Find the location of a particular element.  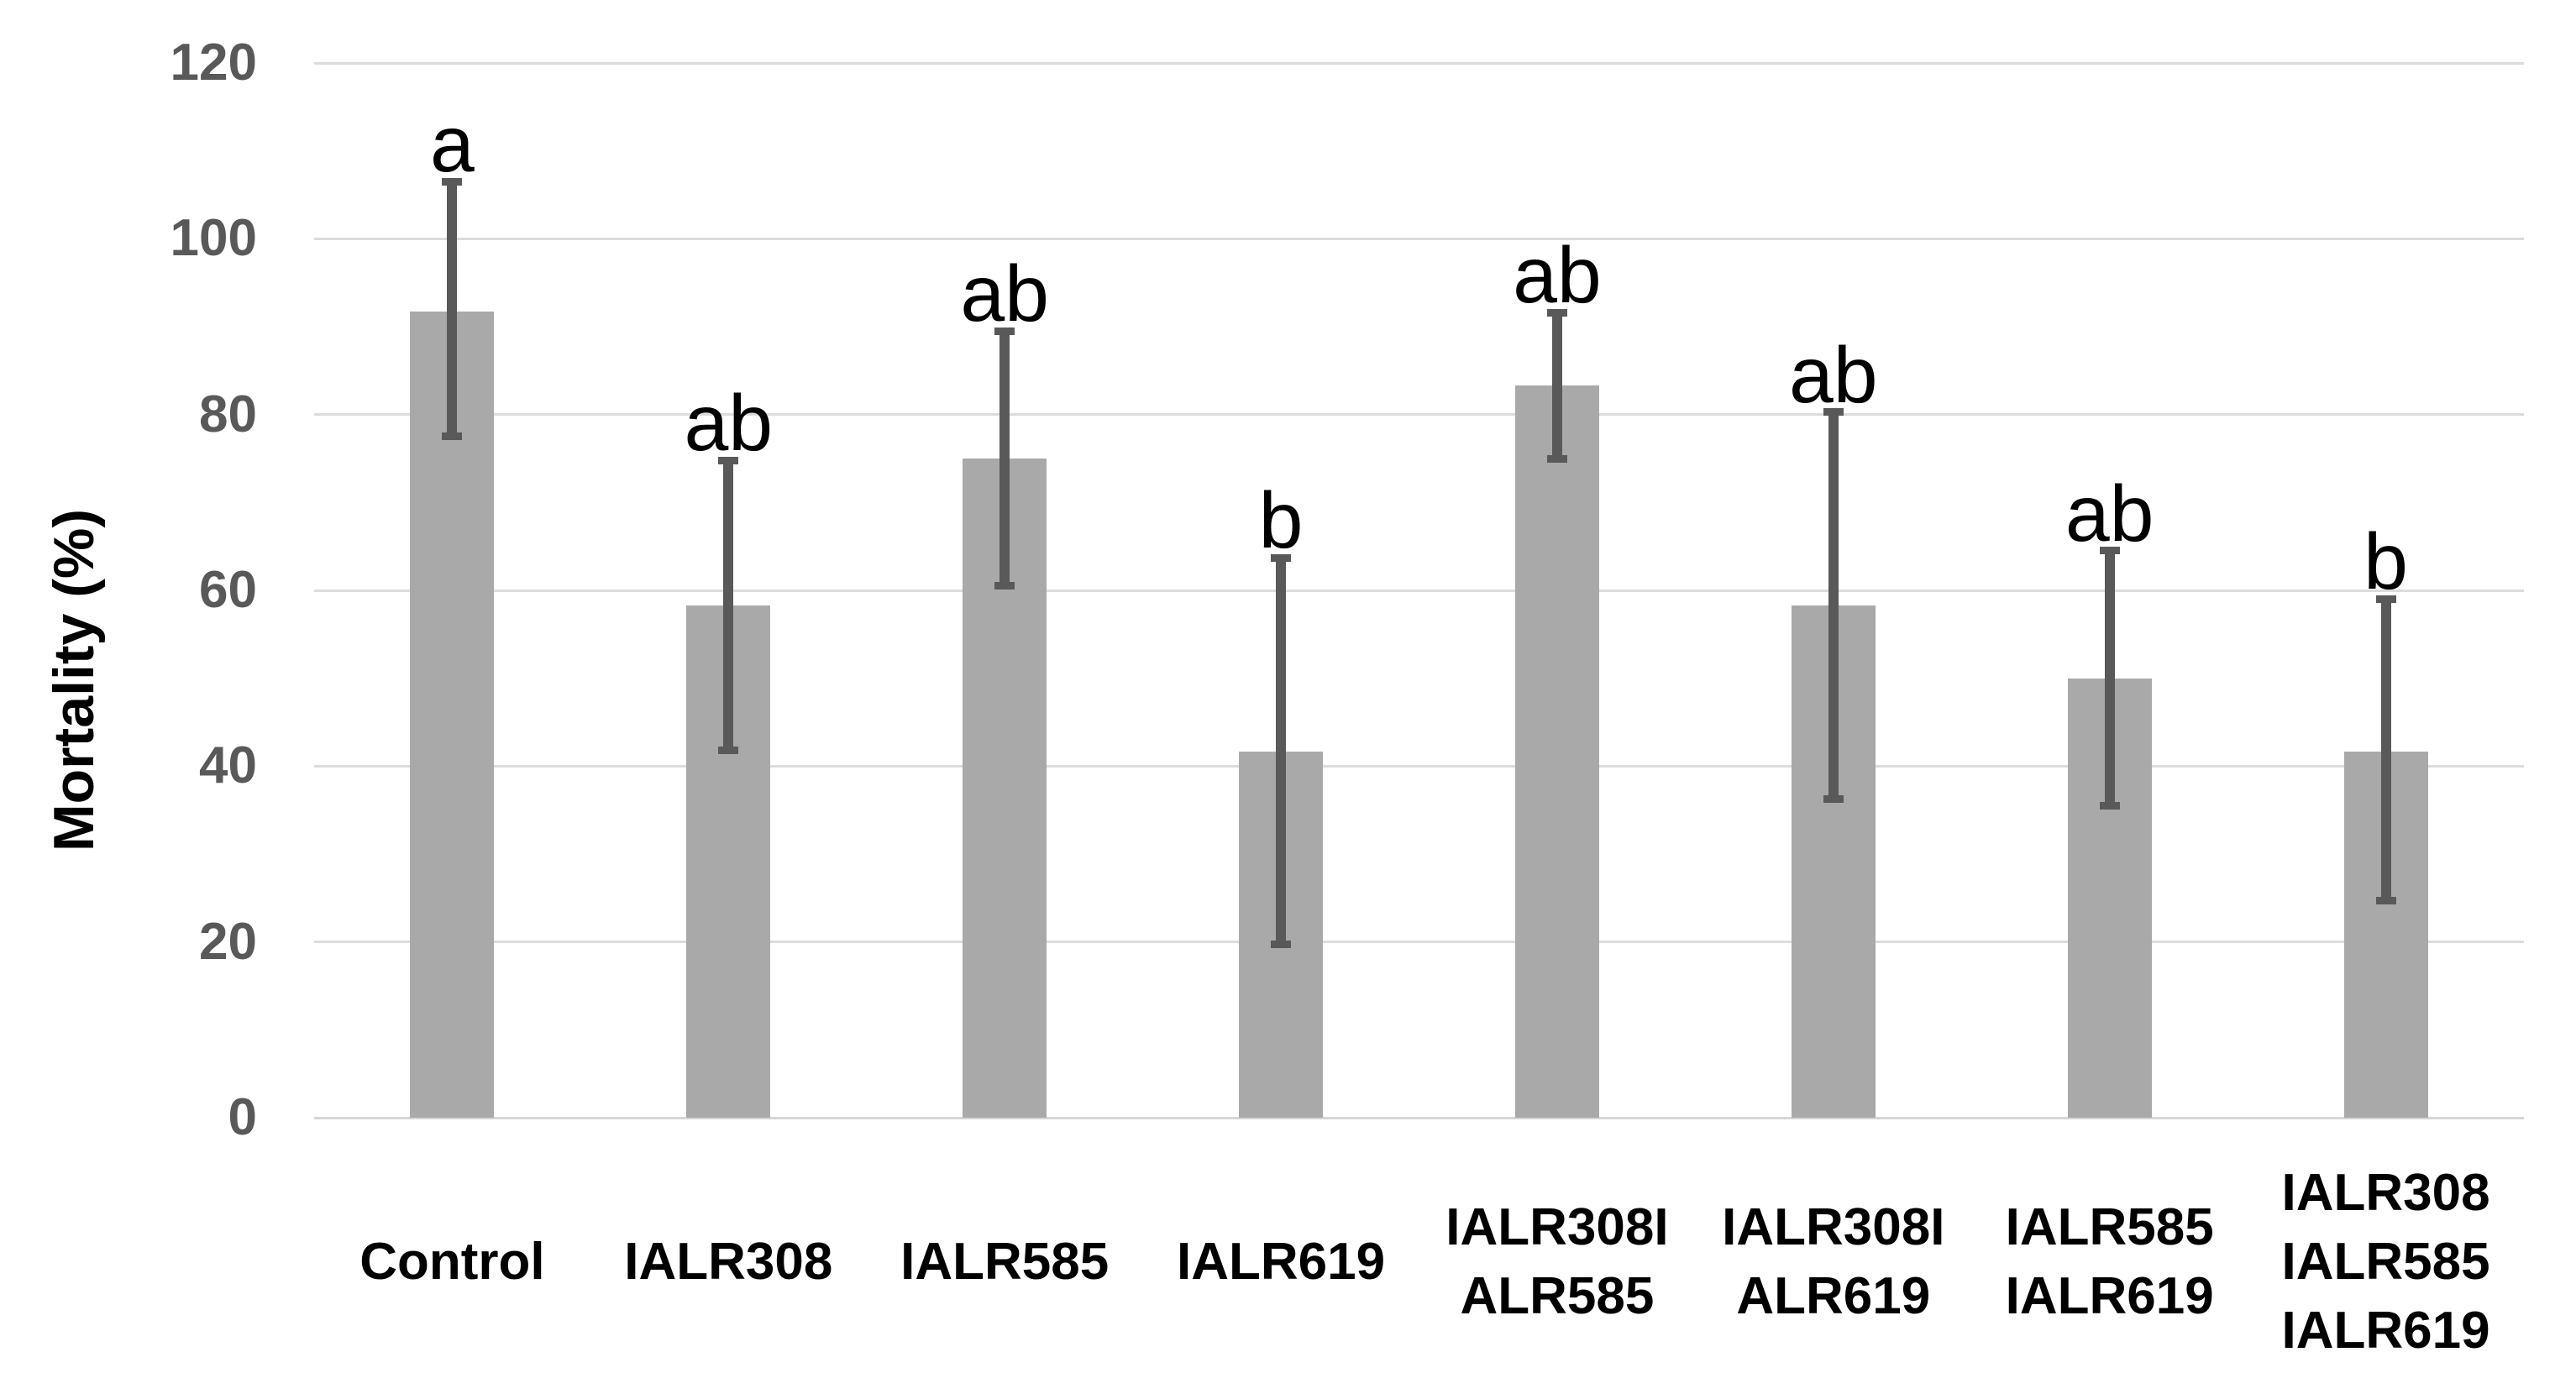

x-axis-line is located at coordinates (1419, 1117).